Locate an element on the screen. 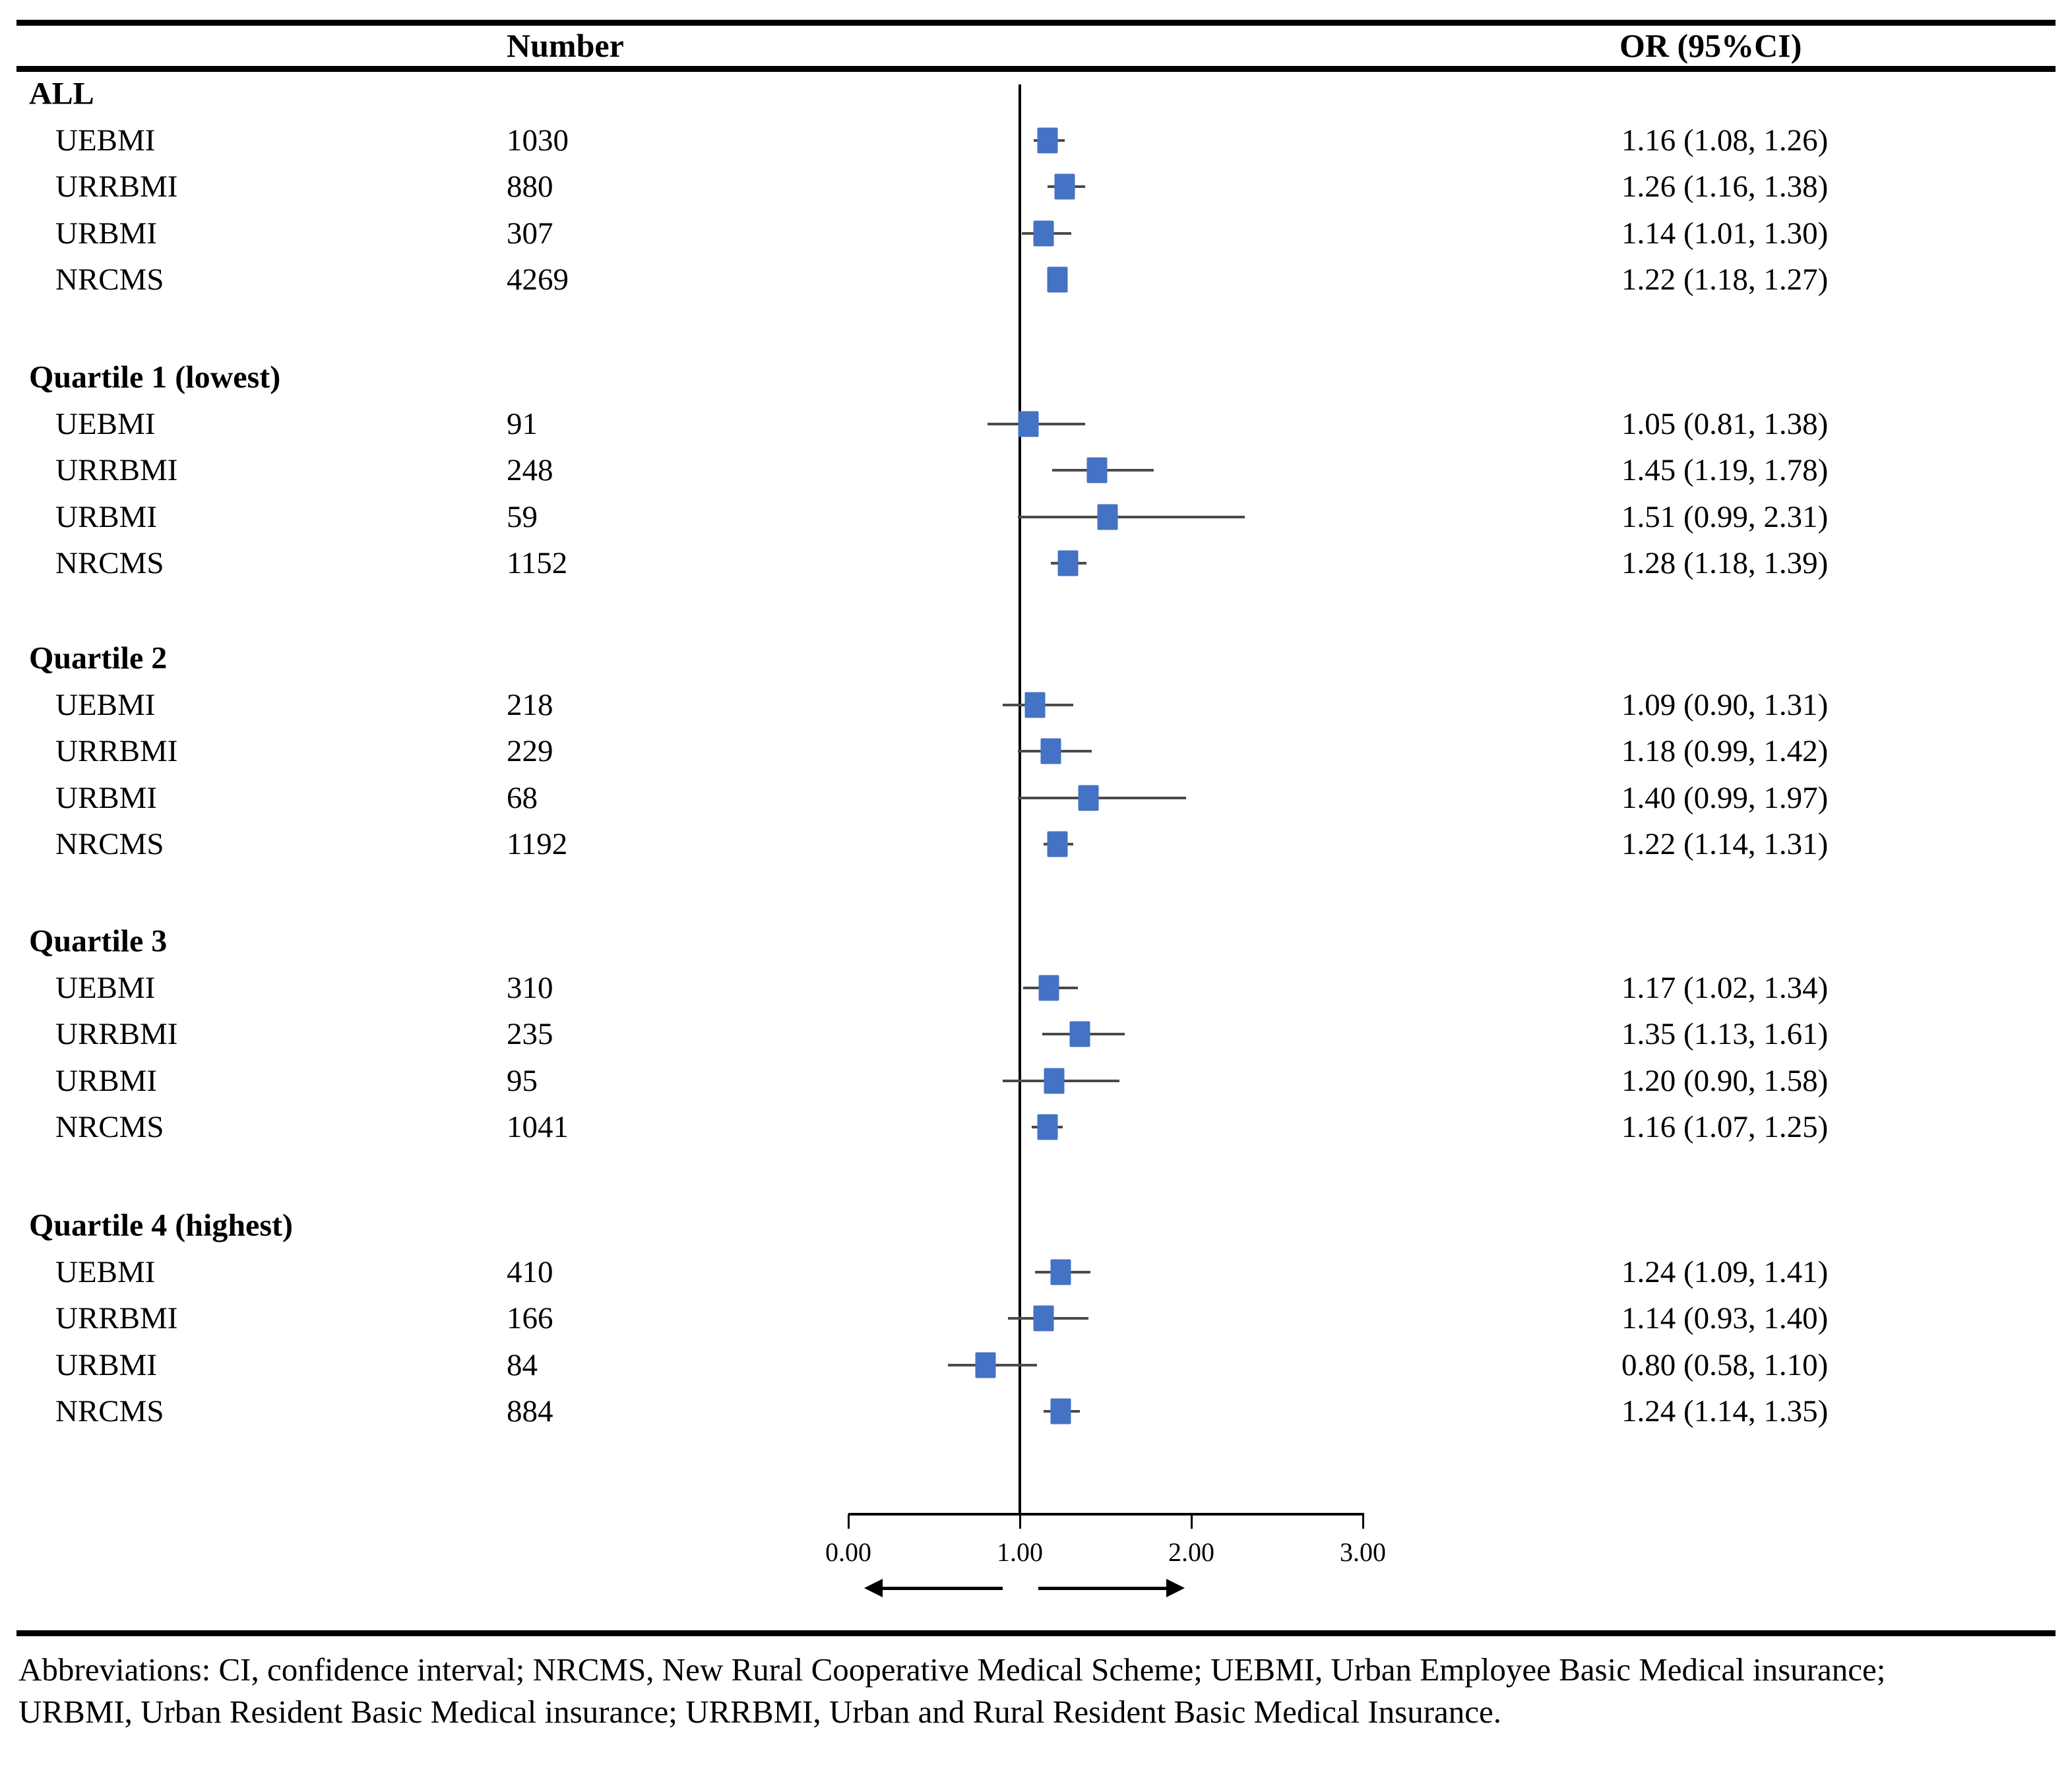 This screenshot has height=1778, width=2072. top-border is located at coordinates (1036, 23).